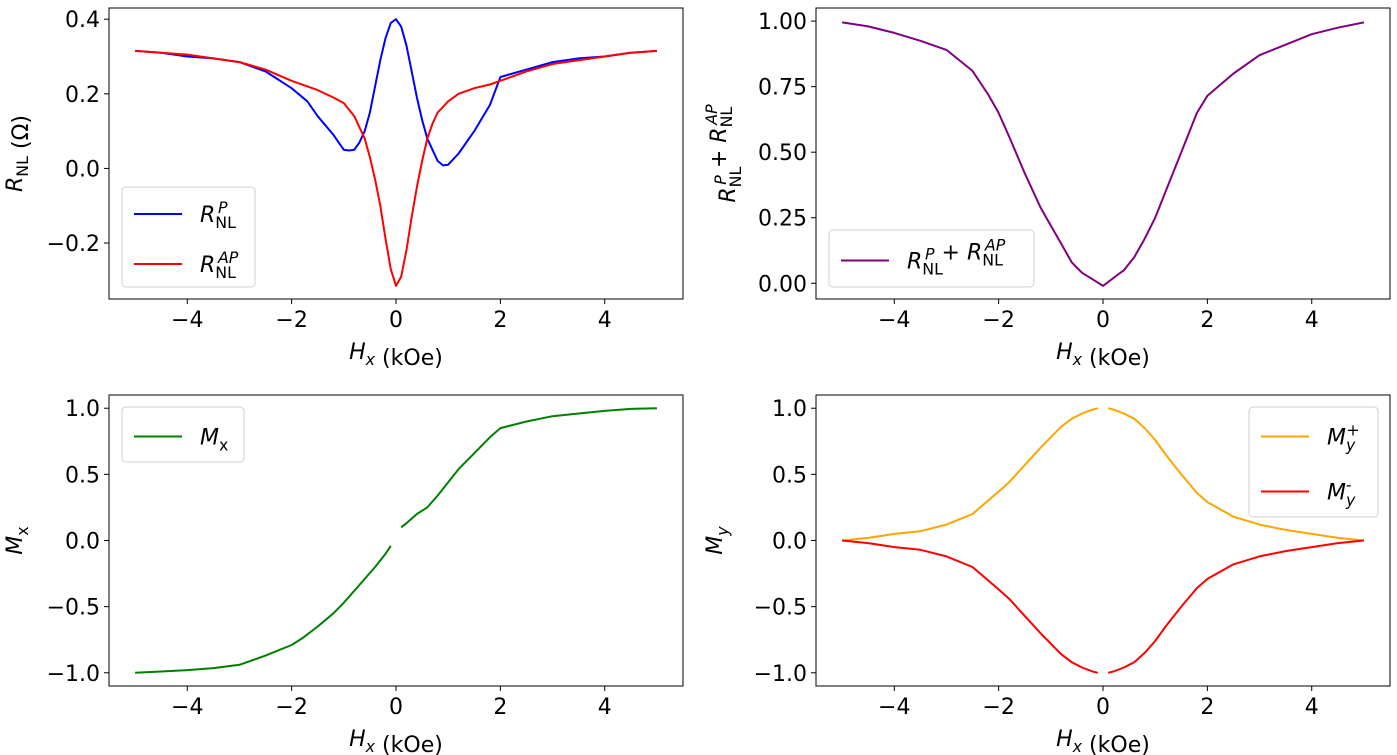 The image size is (1397, 755). What do you see at coordinates (82, 95) in the screenshot?
I see `y-tick-label: 0.2` at bounding box center [82, 95].